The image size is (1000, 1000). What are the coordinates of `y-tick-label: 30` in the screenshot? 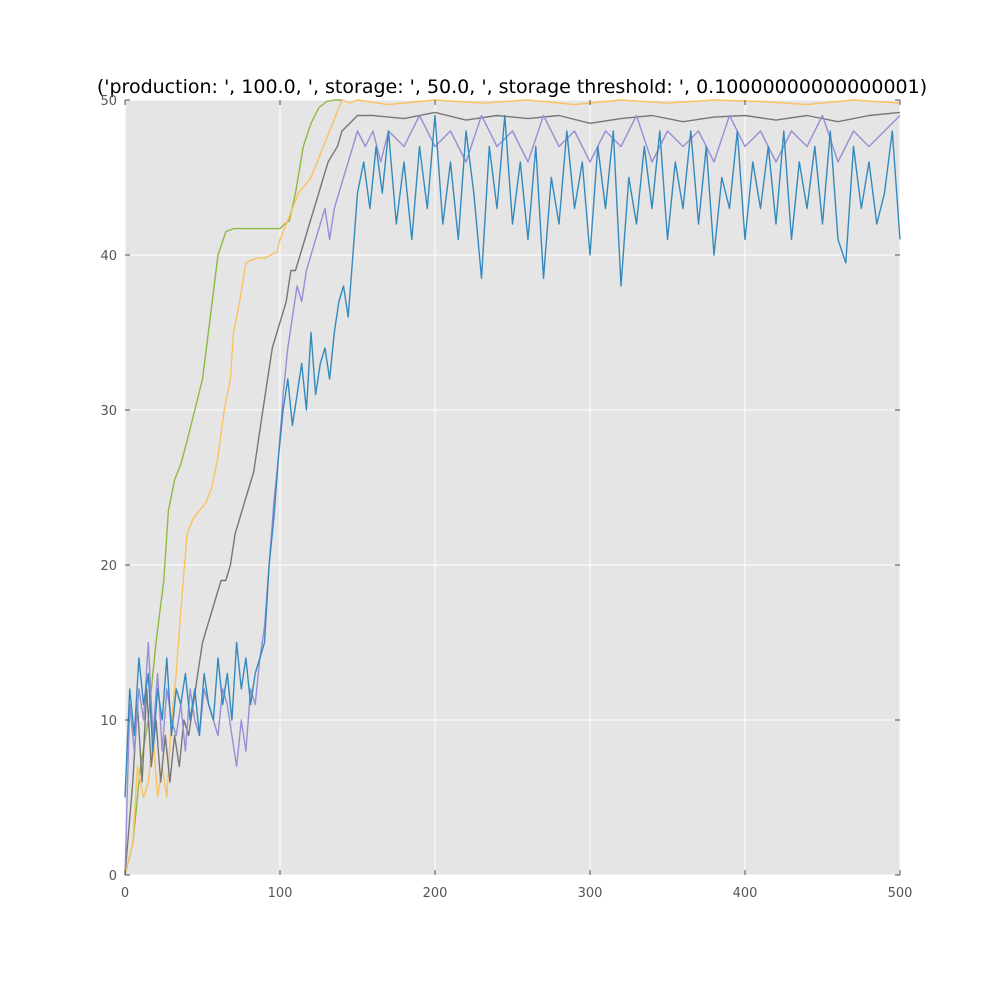 It's located at (108, 411).